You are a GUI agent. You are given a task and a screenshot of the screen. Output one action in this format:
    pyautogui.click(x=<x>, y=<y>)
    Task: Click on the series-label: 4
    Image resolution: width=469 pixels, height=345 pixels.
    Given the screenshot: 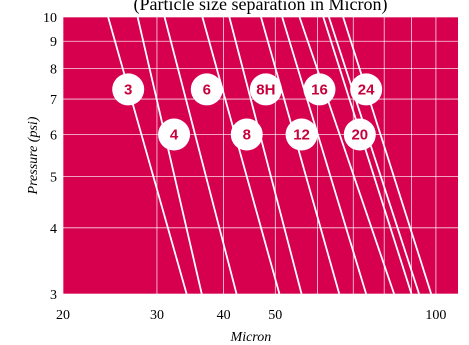 What is the action you would take?
    pyautogui.click(x=174, y=135)
    